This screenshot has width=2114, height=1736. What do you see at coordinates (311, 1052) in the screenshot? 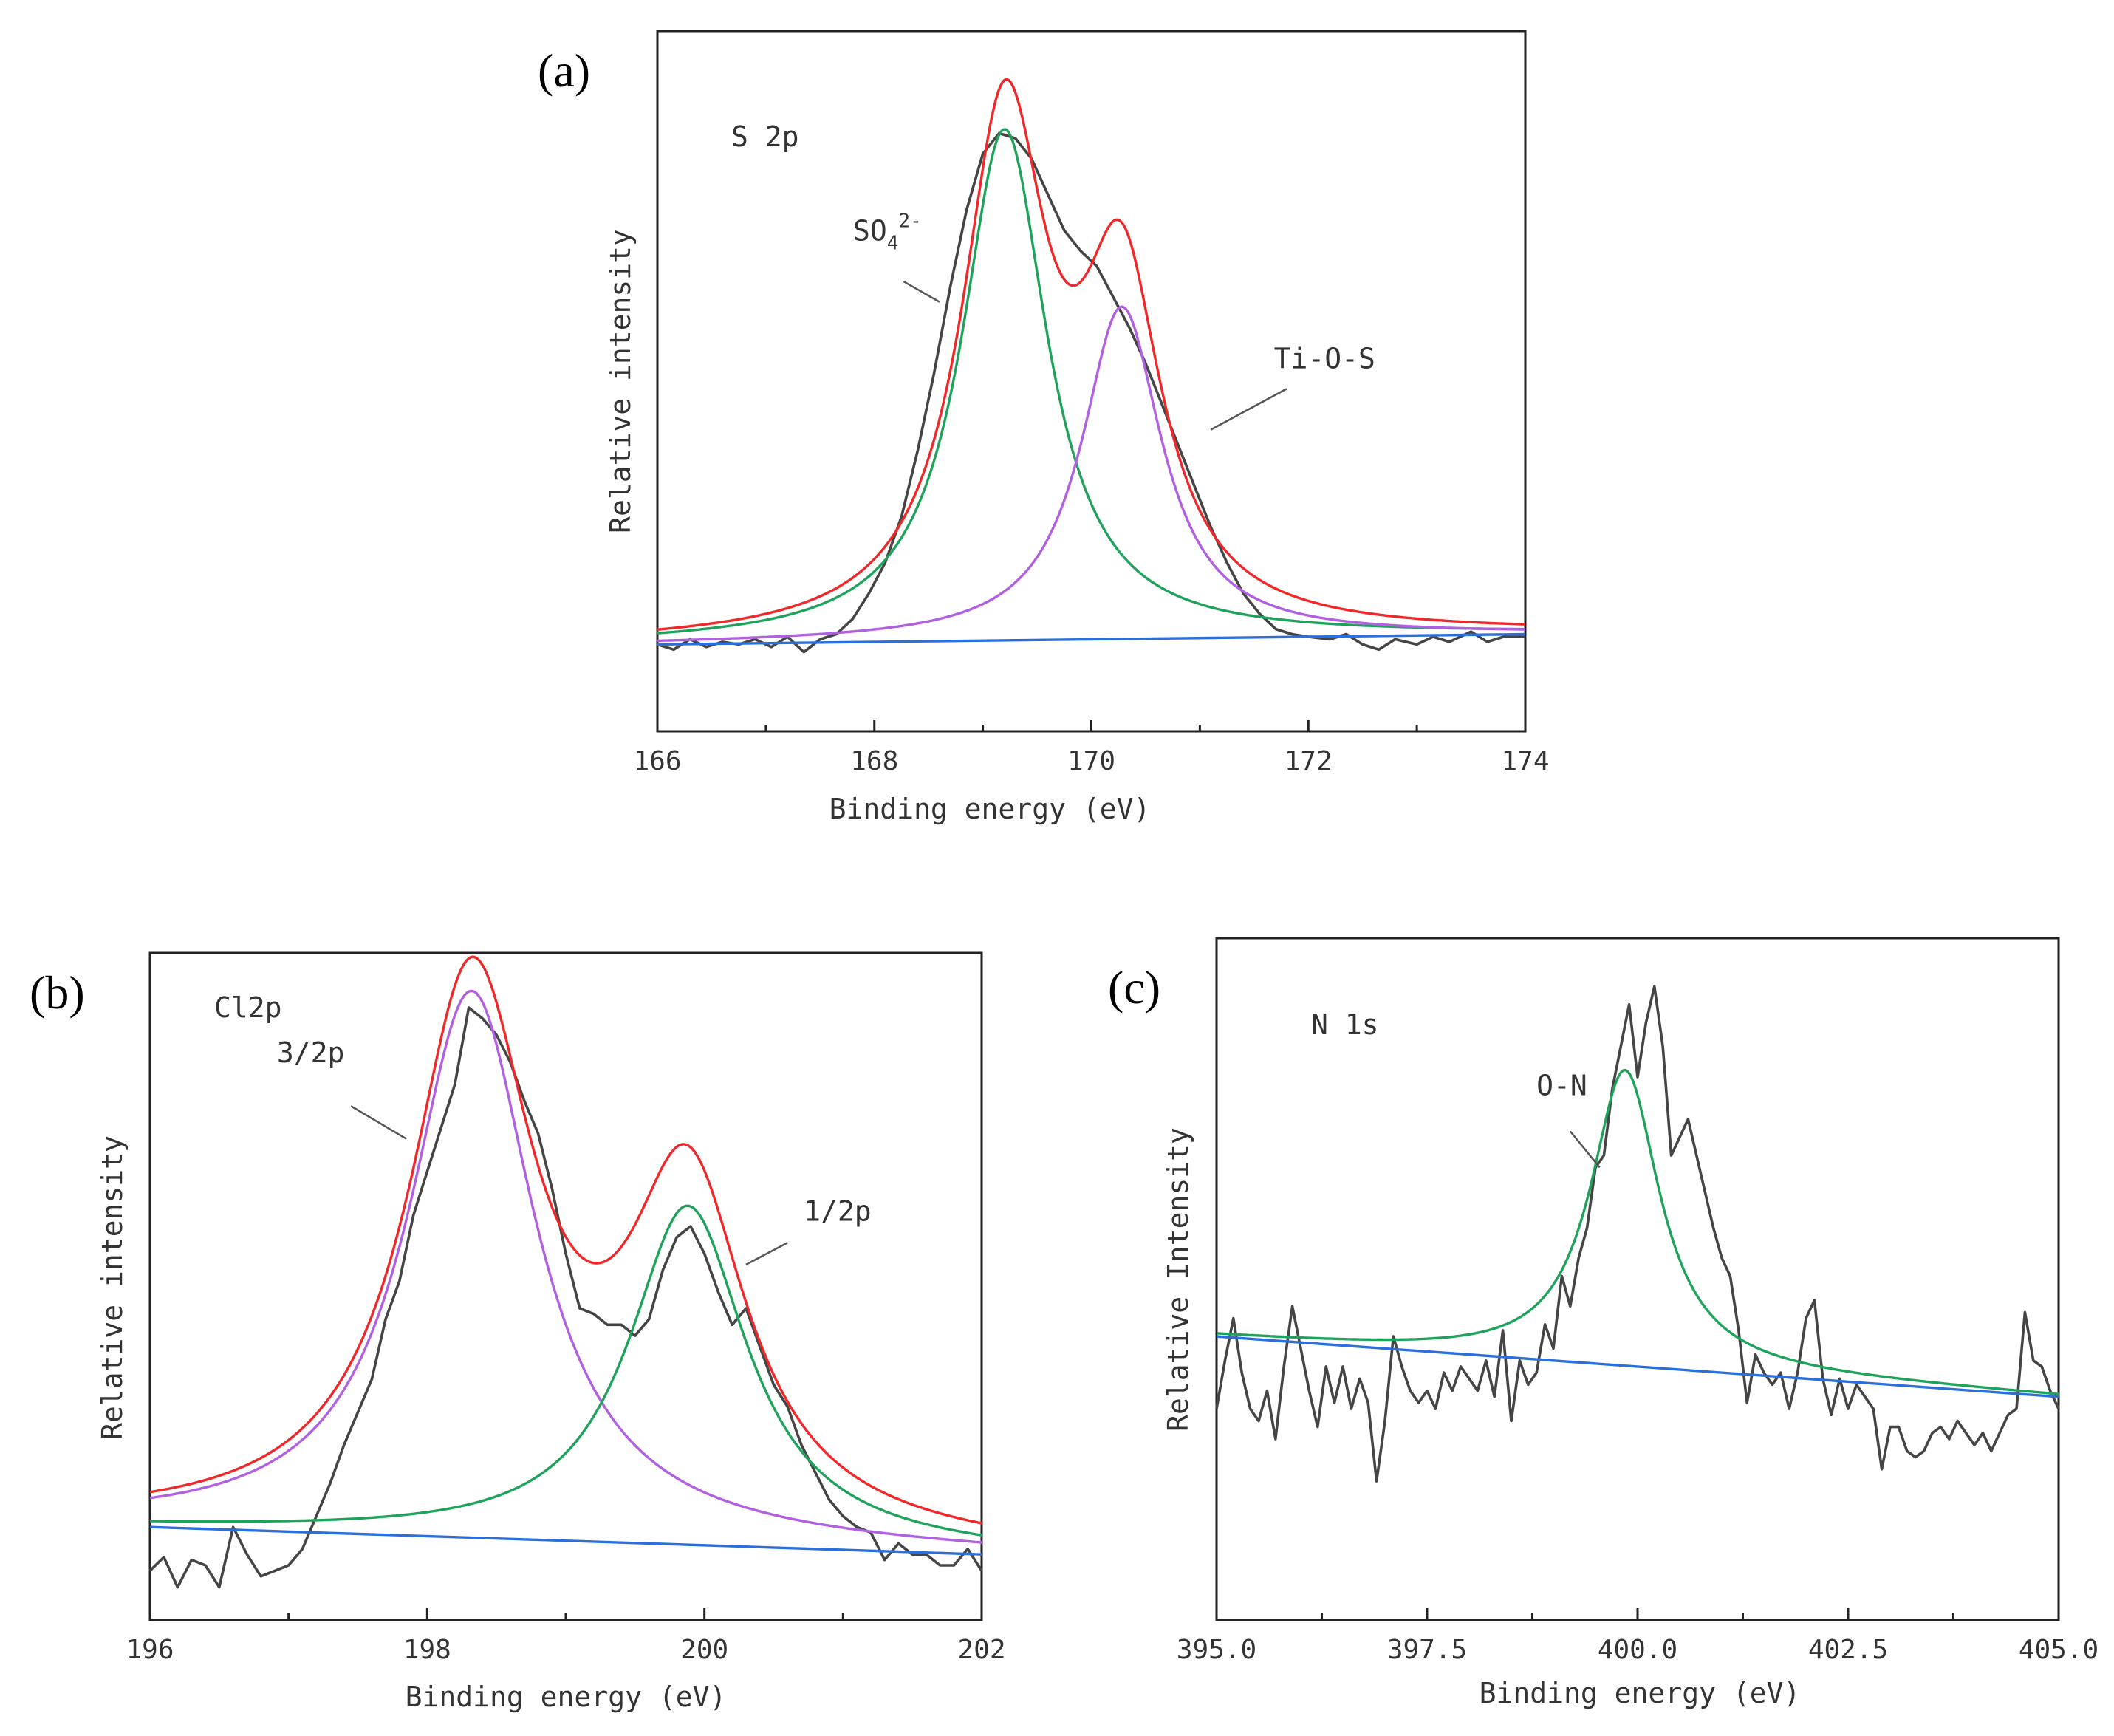
I see `annotation-label: 3/2p` at bounding box center [311, 1052].